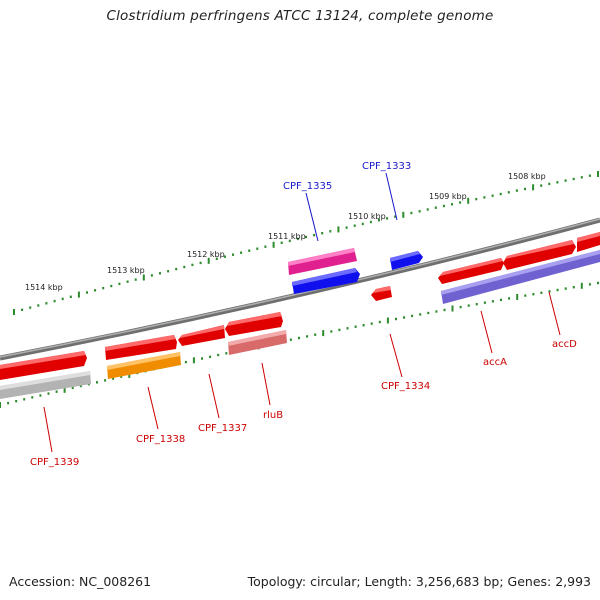  I want to click on feature-right-edge, so click(588, 242).